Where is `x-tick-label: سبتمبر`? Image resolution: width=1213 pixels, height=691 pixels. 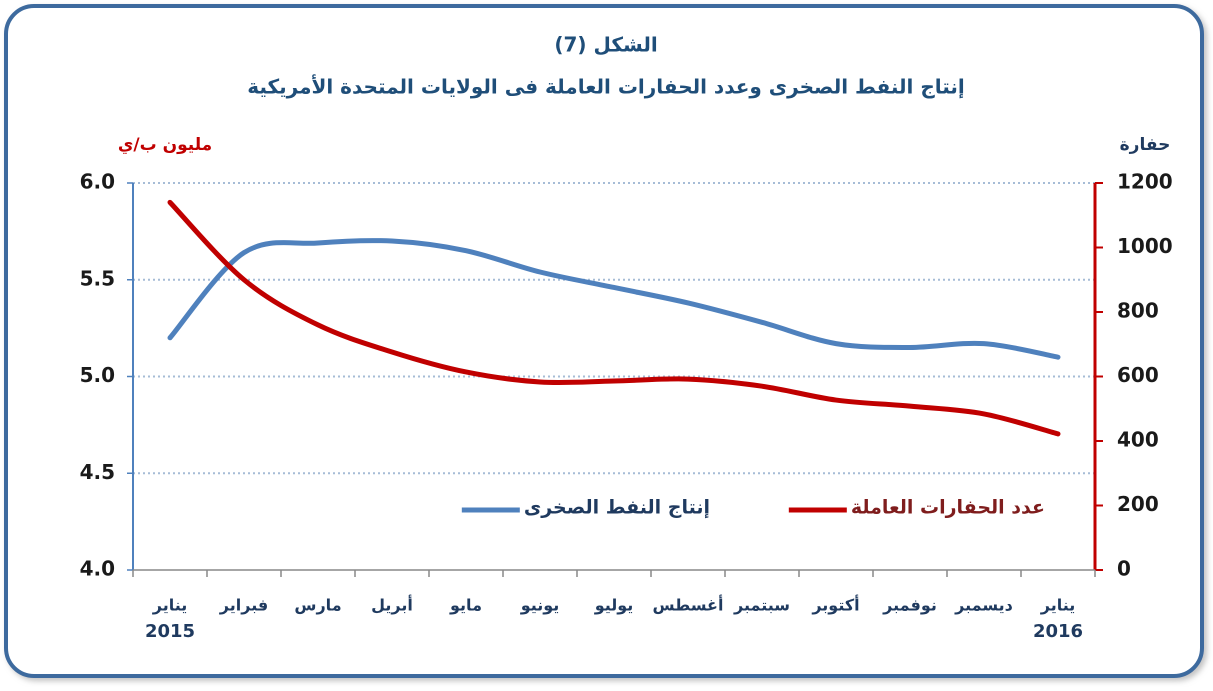
x-tick-label: سبتمبر is located at coordinates (761, 605).